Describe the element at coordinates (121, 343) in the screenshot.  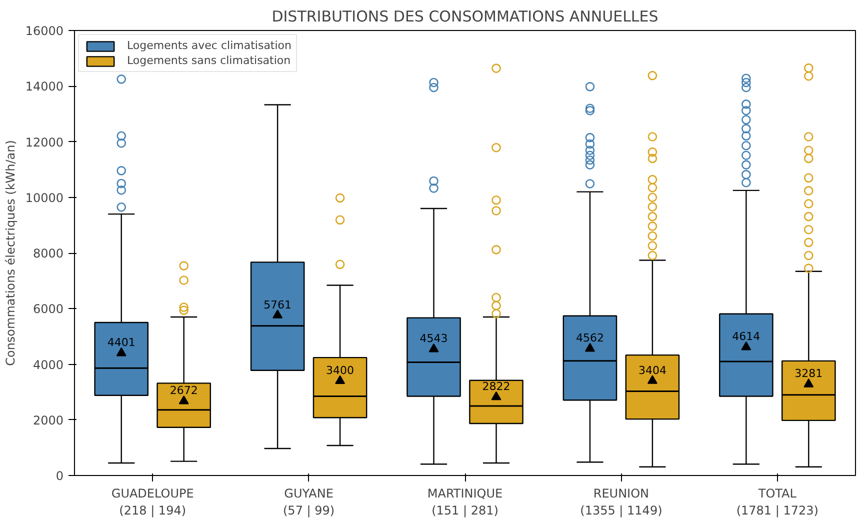
I see `text: 4401` at that location.